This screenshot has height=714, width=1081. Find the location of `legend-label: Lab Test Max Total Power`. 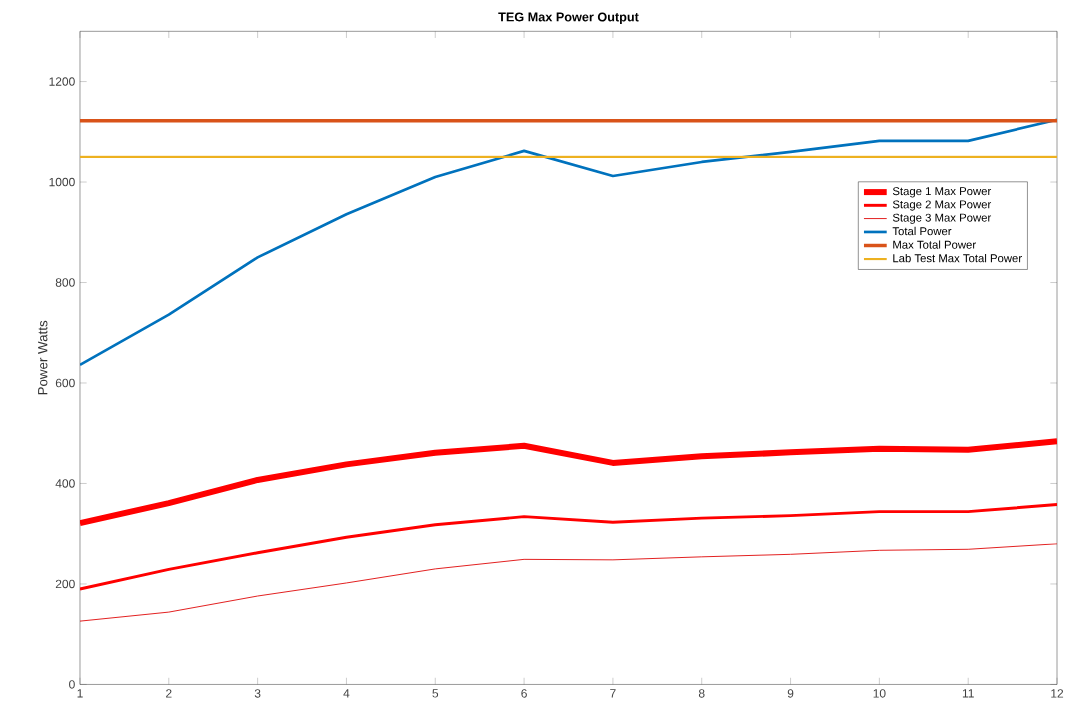

legend-label: Lab Test Max Total Power is located at coordinates (957, 258).